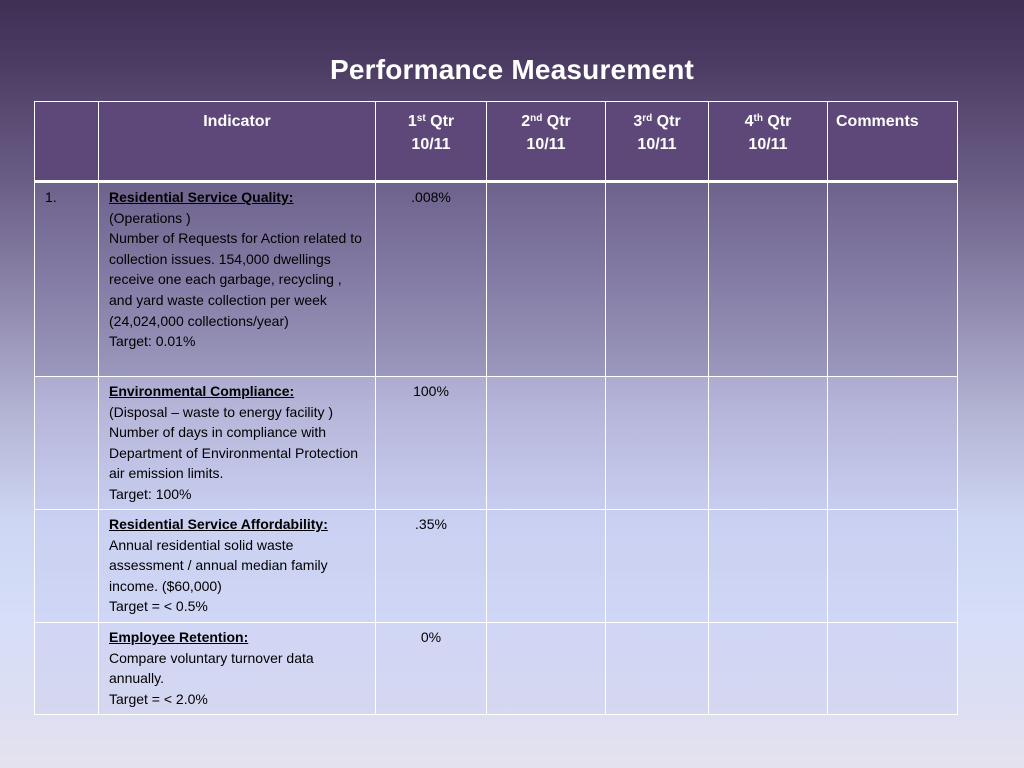 The height and width of the screenshot is (768, 1024). Describe the element at coordinates (221, 411) in the screenshot. I see `indicator-line: (Disposal – waste to energy facility )` at that location.